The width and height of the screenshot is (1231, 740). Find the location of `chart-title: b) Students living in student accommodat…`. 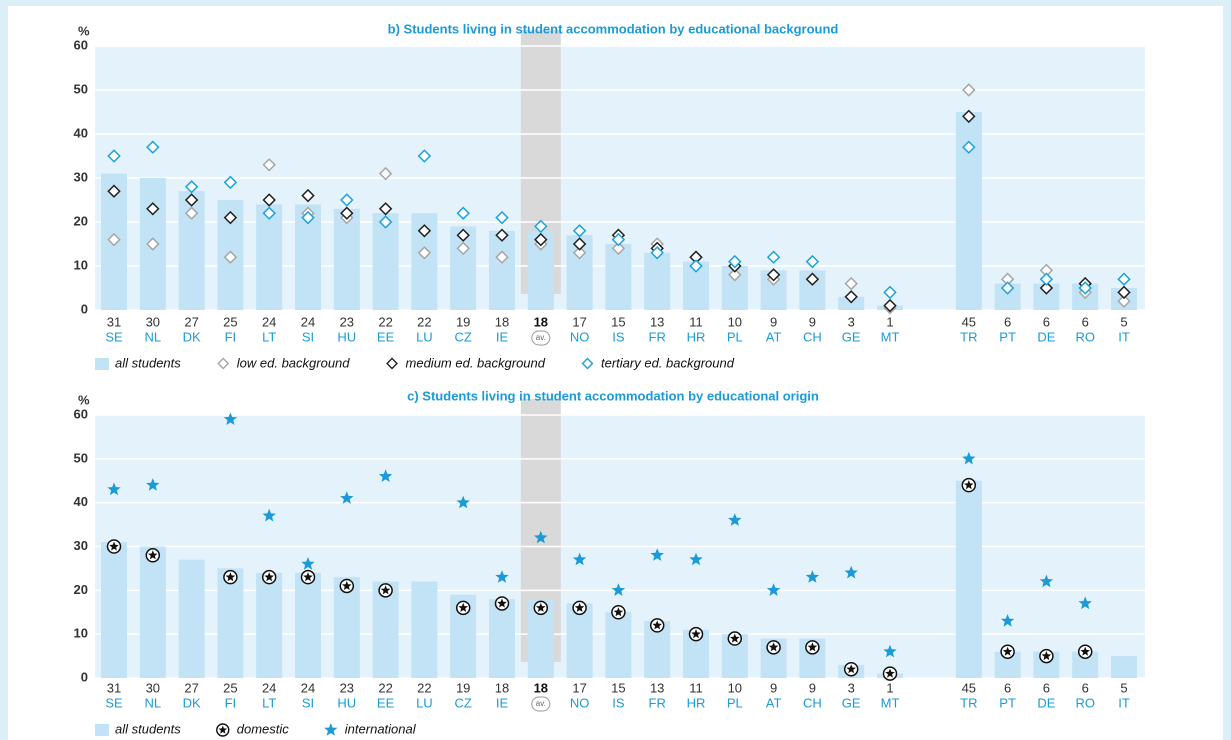

chart-title: b) Students living in student accommodat… is located at coordinates (613, 28).